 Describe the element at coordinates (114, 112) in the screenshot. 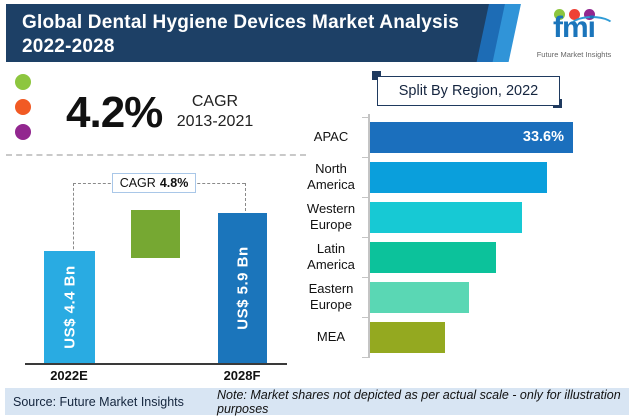

I see `cagr-value: 4.2%` at that location.